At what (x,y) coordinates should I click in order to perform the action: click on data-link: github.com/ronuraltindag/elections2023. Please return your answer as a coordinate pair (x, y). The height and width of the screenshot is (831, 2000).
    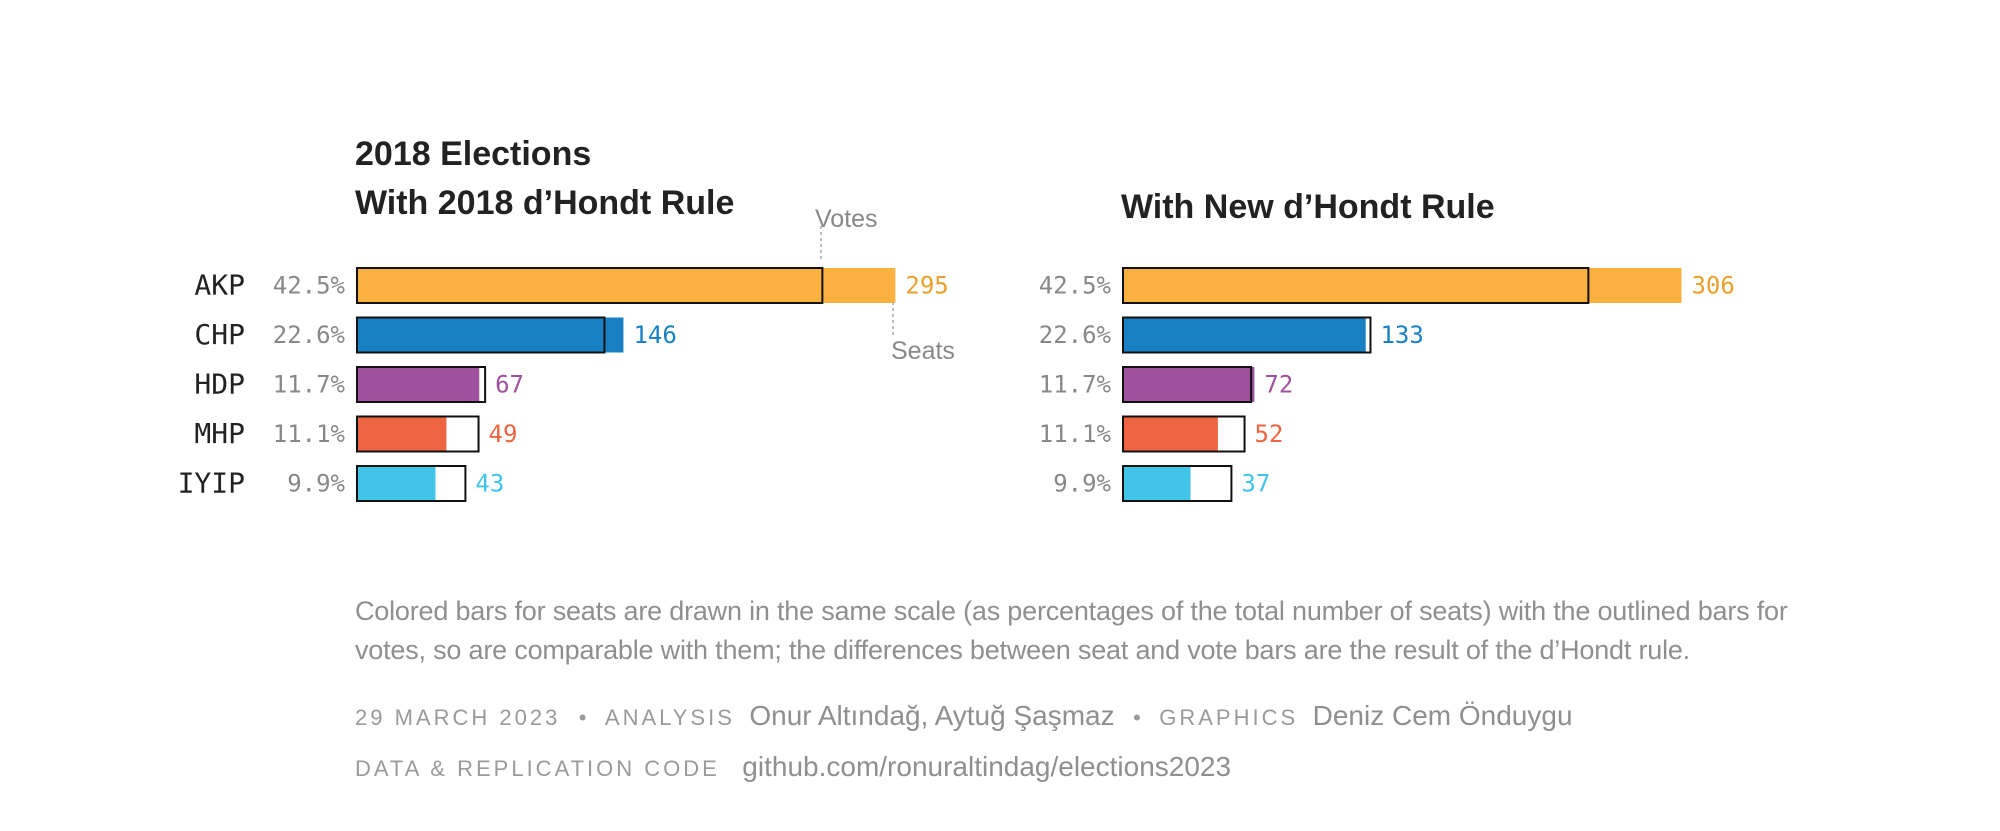
    Looking at the image, I should click on (987, 766).